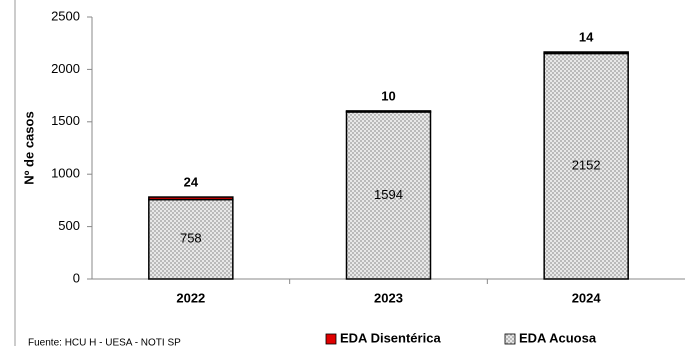 The width and height of the screenshot is (693, 346). I want to click on value-label: 24, so click(191, 181).